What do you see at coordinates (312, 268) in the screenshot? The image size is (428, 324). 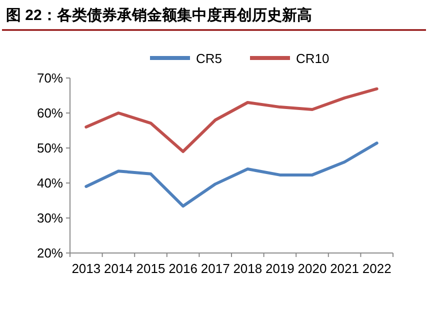 I see `x-tick-label: 2020` at bounding box center [312, 268].